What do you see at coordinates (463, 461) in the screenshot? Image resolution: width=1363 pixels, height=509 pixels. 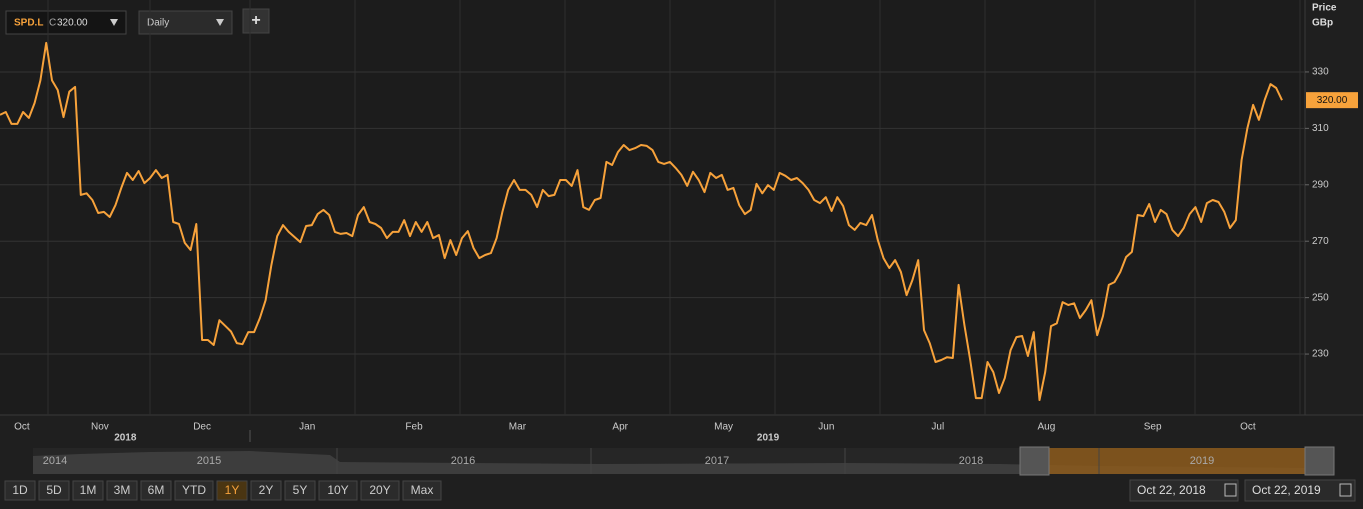 I see `navigator-year: 2016` at bounding box center [463, 461].